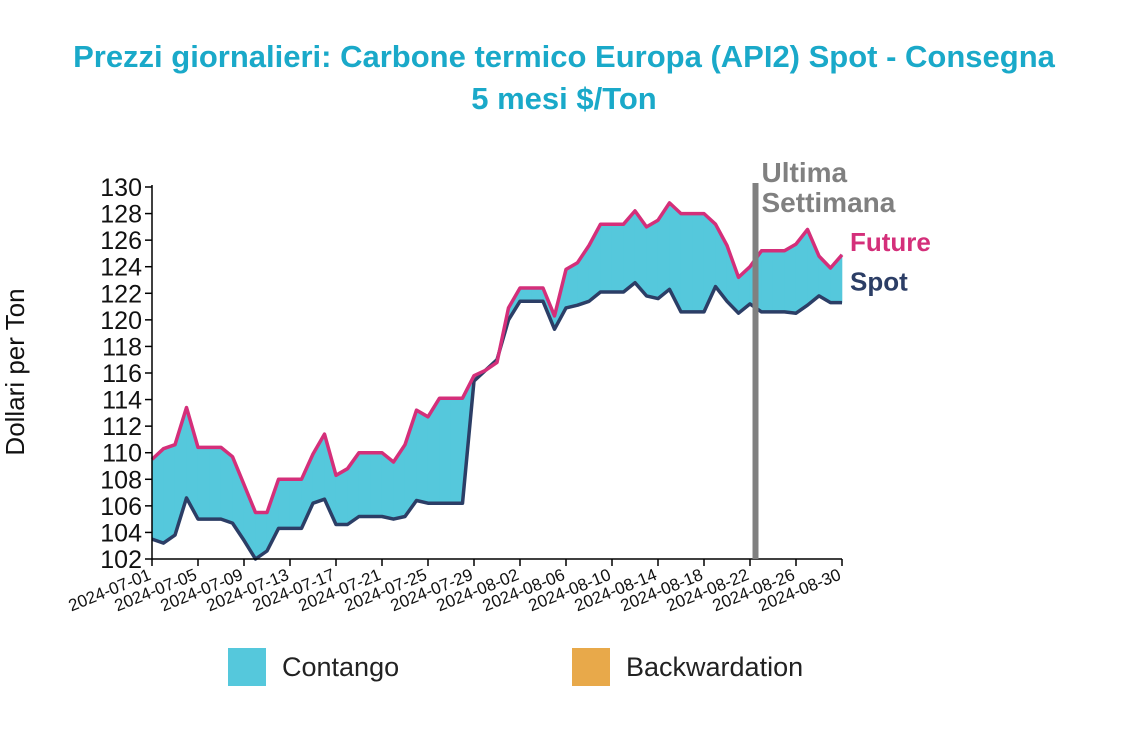 The width and height of the screenshot is (1128, 756). Describe the element at coordinates (879, 282) in the screenshot. I see `spot-end-label: Spot` at that location.